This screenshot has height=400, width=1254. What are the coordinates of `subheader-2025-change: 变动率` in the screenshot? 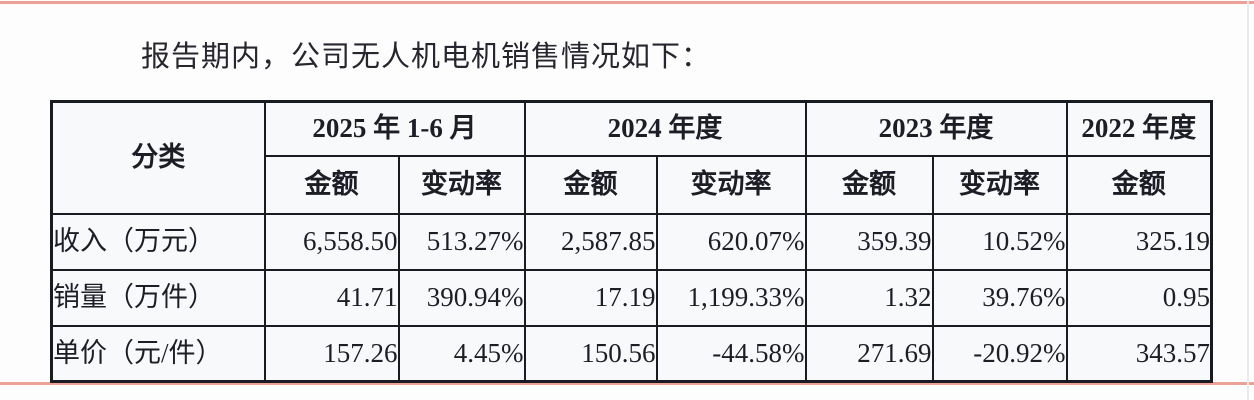 It's located at (461, 184).